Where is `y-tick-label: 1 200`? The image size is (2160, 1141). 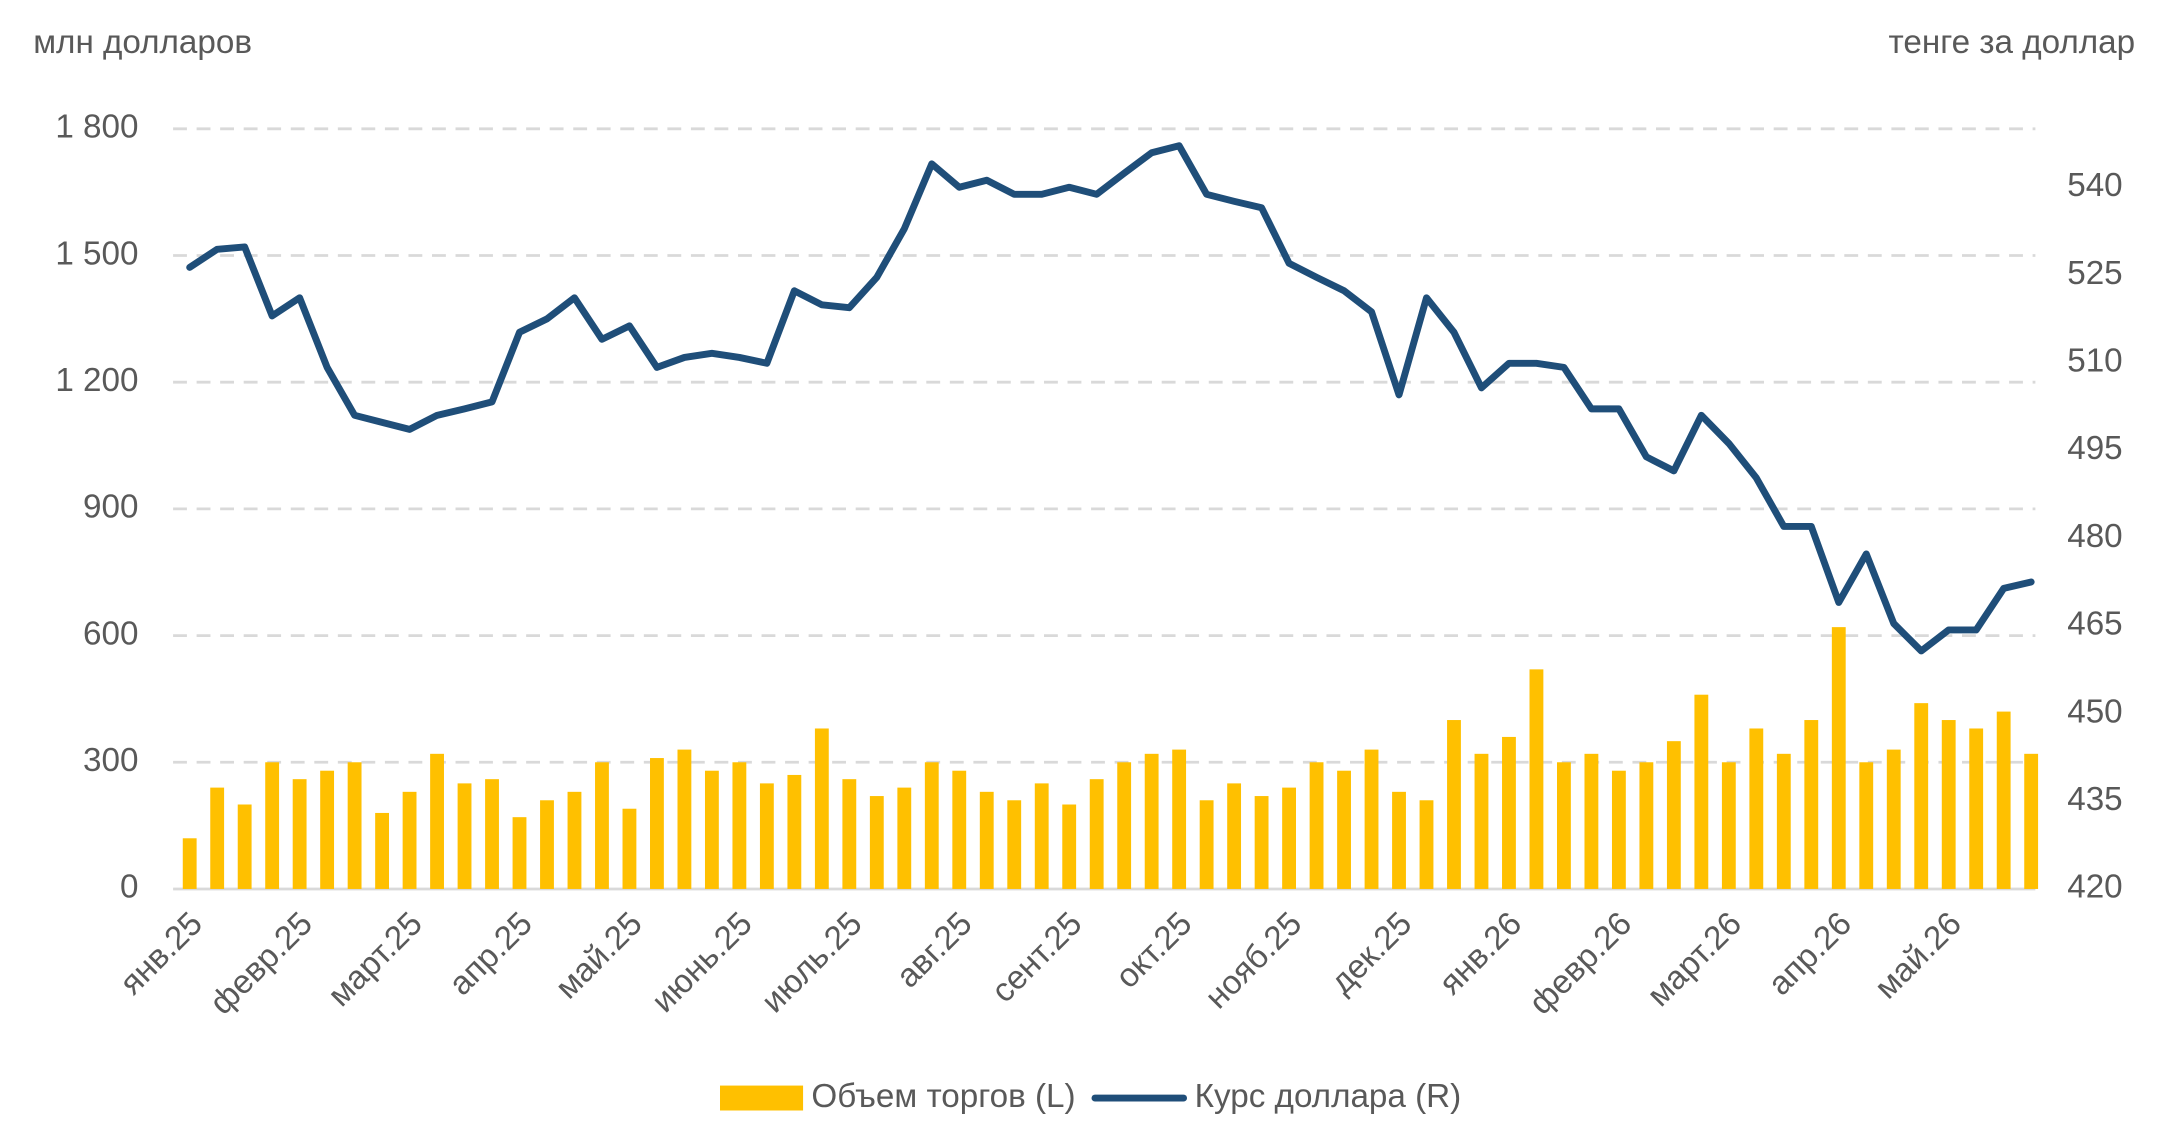
y-tick-label: 1 200 is located at coordinates (96, 380).